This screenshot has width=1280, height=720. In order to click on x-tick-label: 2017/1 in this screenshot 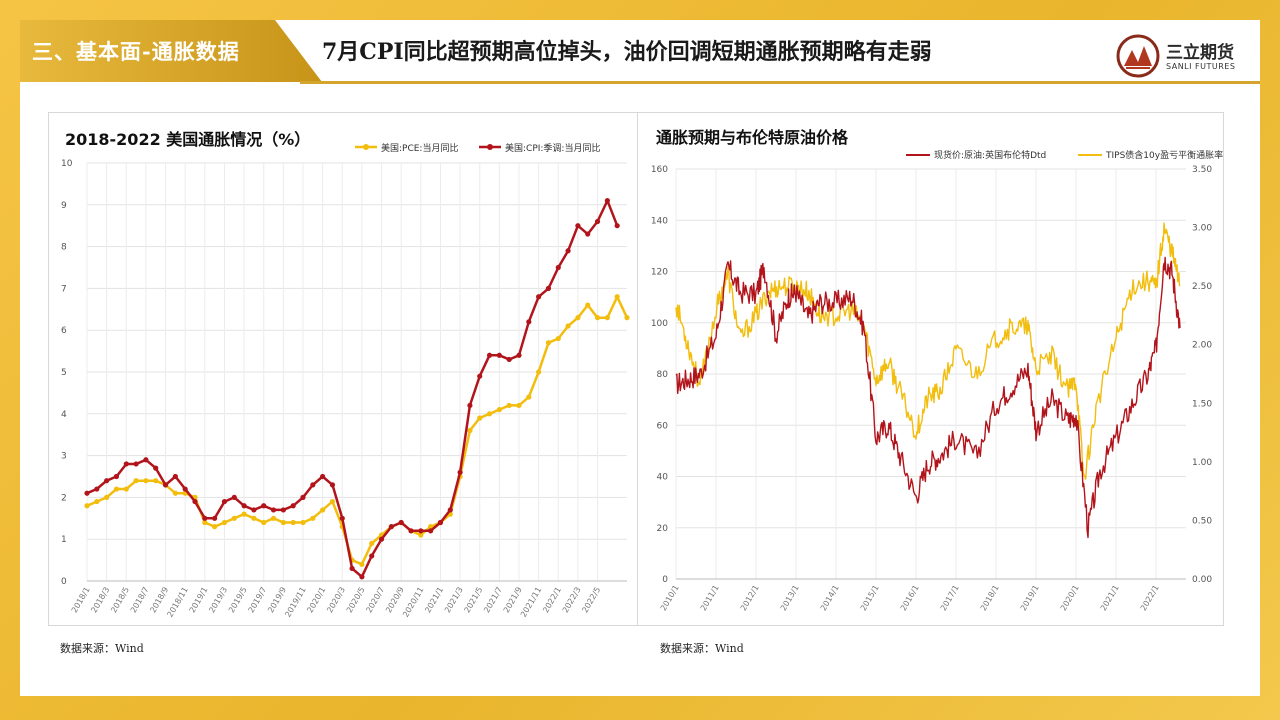, I will do `click(950, 598)`.